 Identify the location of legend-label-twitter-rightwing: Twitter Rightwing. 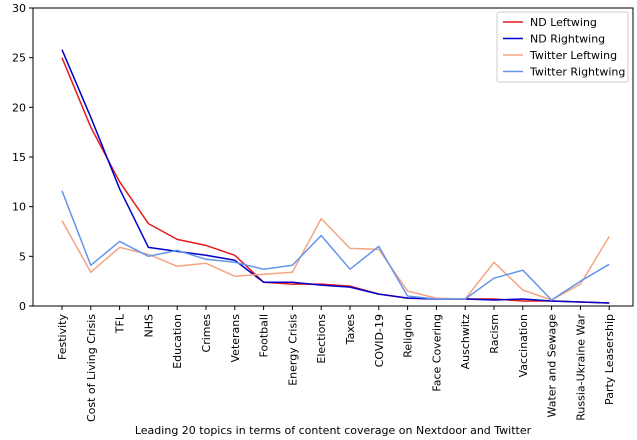
(577, 72).